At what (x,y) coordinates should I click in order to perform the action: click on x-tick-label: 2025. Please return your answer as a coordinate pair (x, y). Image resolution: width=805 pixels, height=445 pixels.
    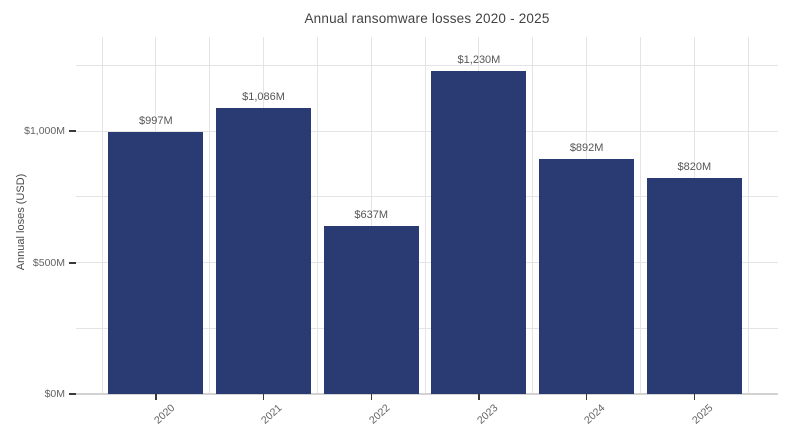
    Looking at the image, I should click on (703, 414).